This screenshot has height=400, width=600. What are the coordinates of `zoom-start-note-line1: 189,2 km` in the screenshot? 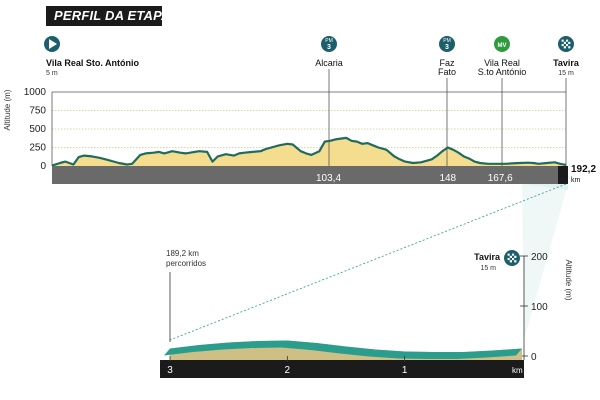 It's located at (182, 253).